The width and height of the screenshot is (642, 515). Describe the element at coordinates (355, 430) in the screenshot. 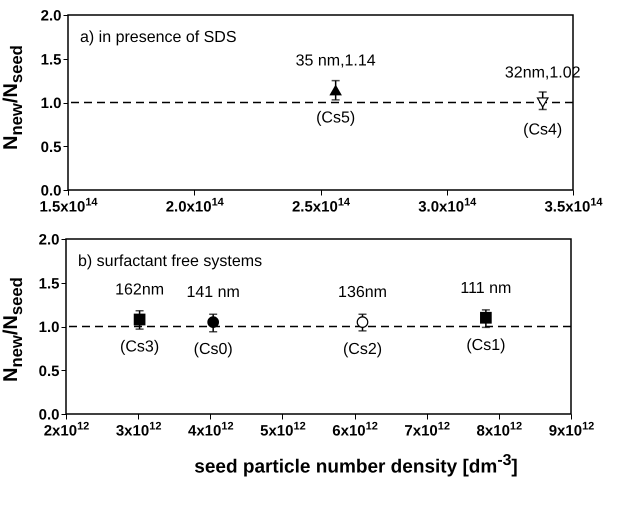

I see `x-tick-label: 6x10$^{12}$` at that location.